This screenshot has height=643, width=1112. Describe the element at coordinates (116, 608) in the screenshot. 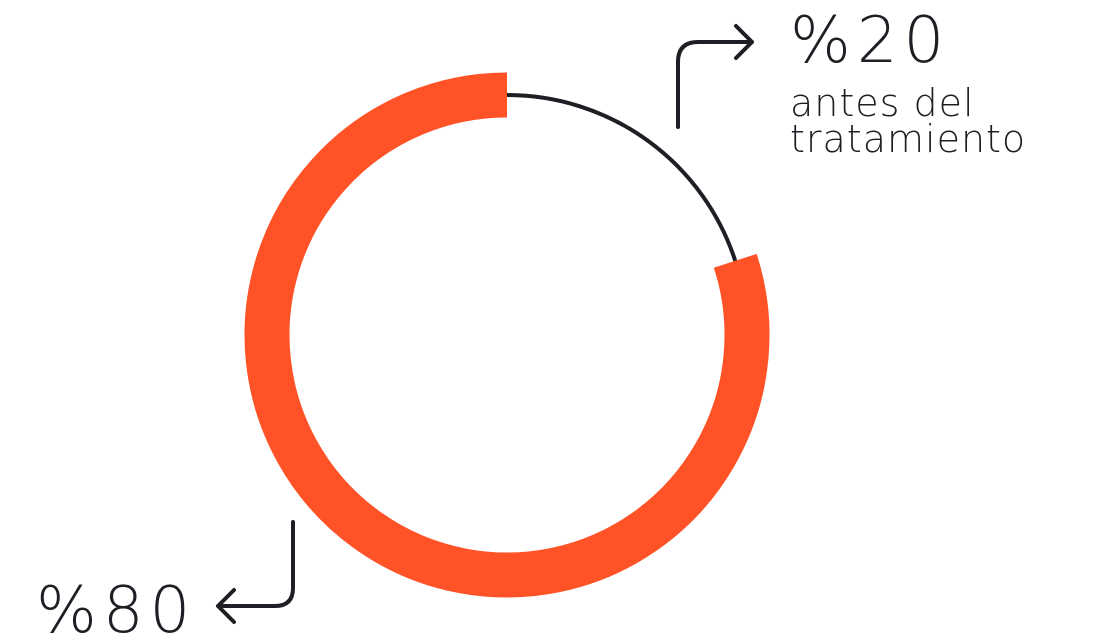

I see `slice-value-label-80: %80` at that location.